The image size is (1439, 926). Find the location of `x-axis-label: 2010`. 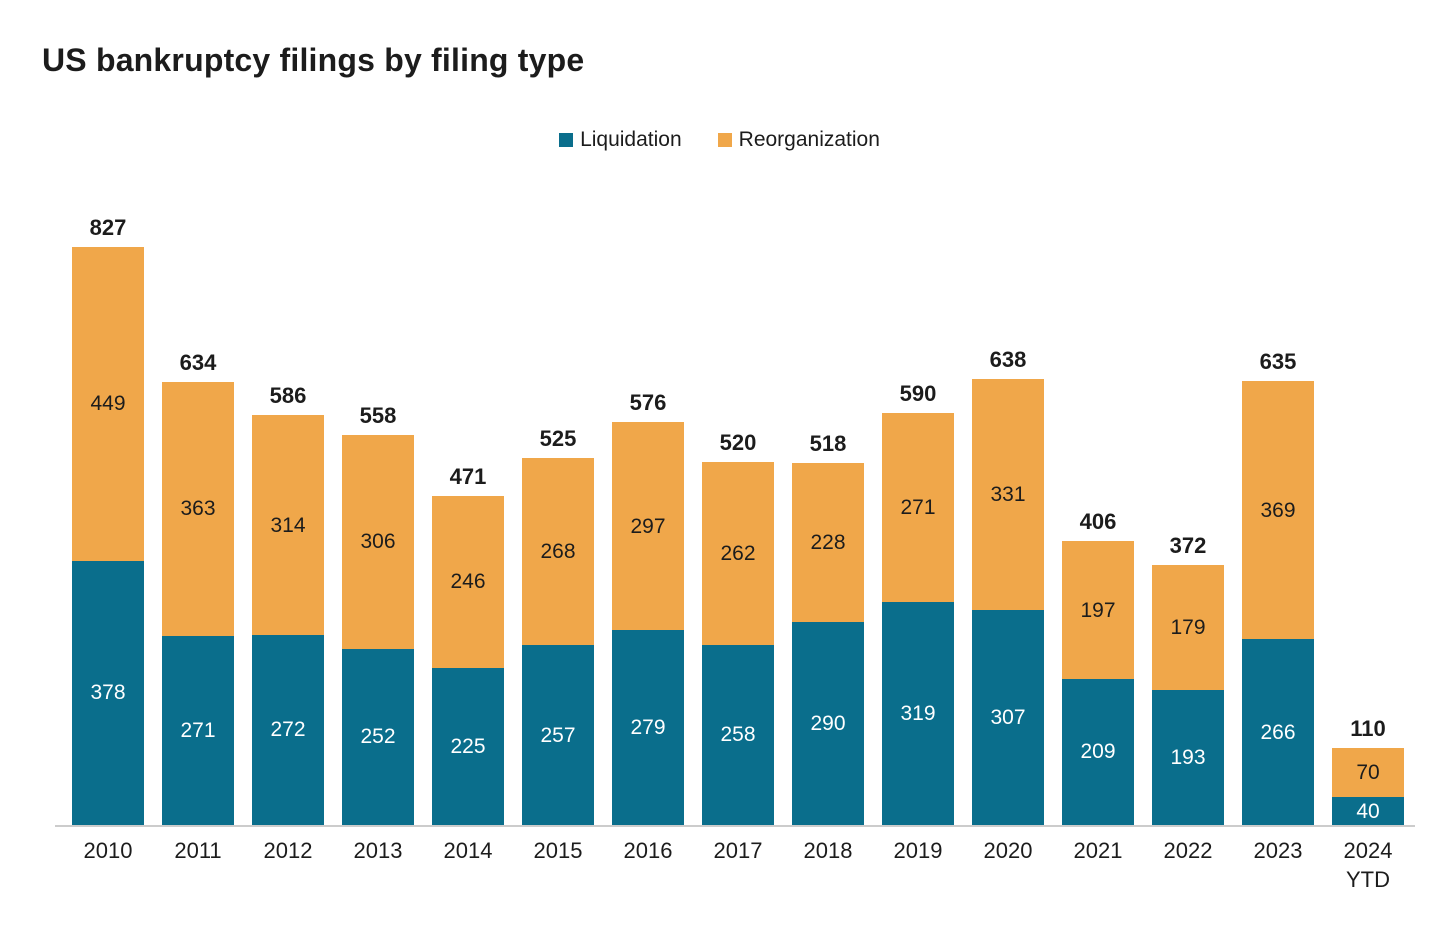

x-axis-label: 2010 is located at coordinates (108, 850).